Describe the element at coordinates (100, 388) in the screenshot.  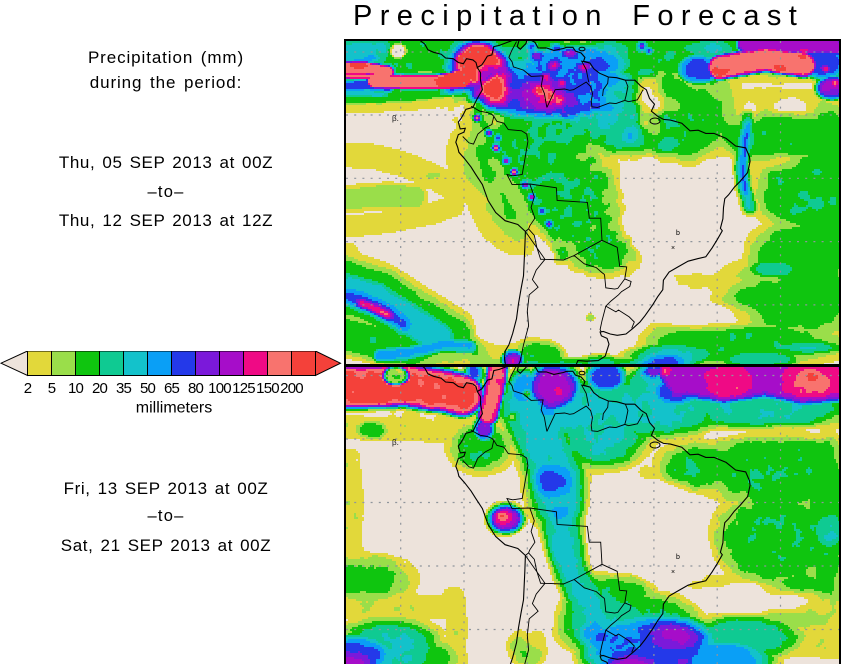
I see `svg-text: 20` at that location.